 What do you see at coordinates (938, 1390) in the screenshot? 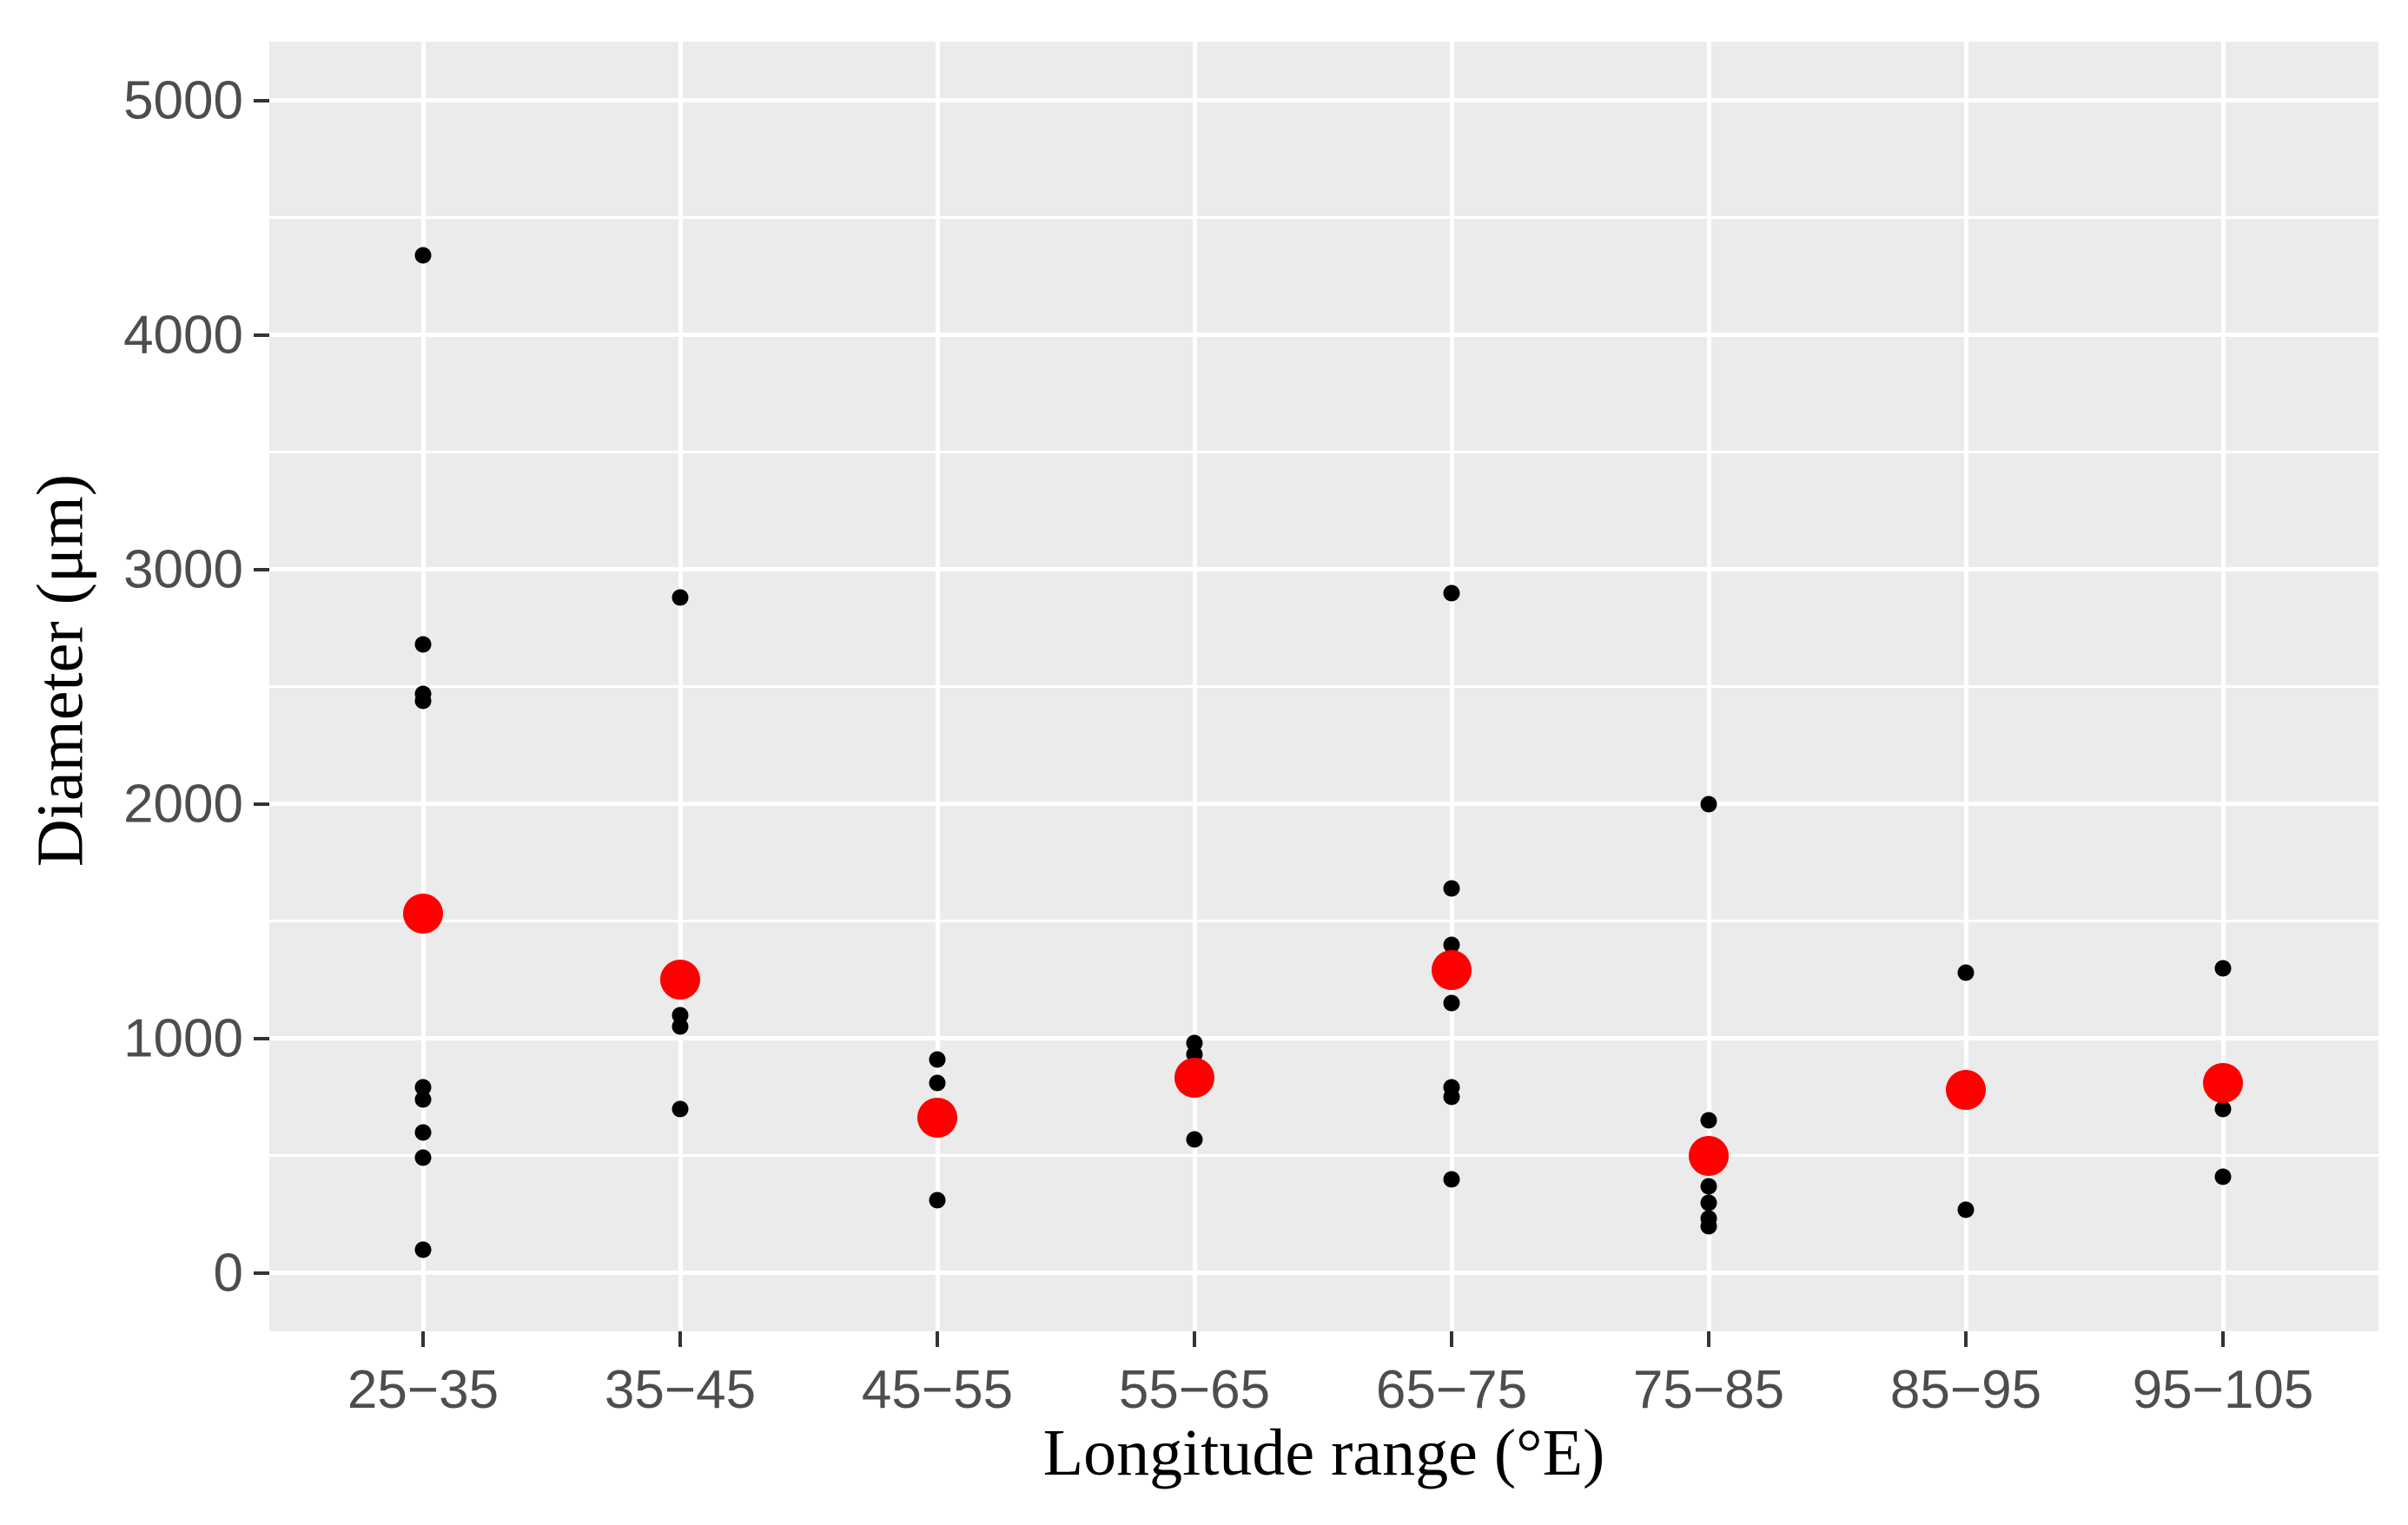
I see `x-tick-label: 45−55` at bounding box center [938, 1390].